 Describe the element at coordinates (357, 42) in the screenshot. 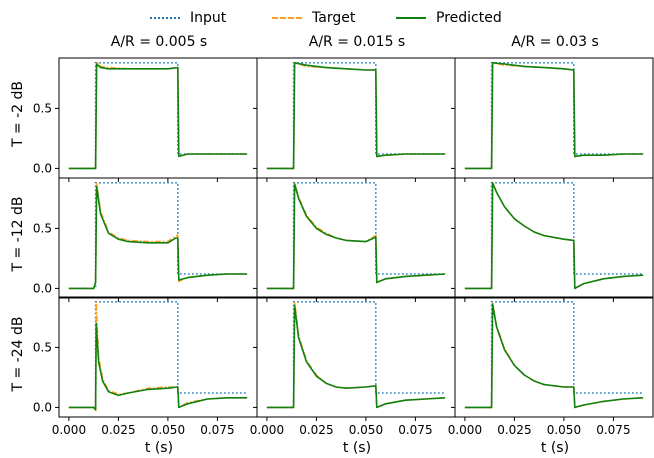

I see `column-title-2: A/R = 0.015 s` at that location.